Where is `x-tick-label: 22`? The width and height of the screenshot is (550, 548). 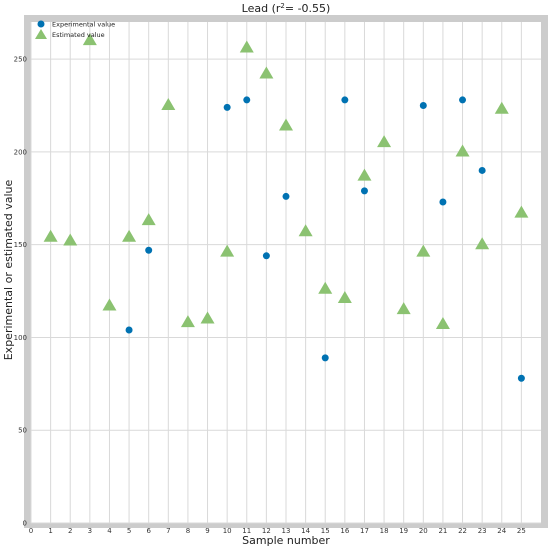
x-tick-label: 22 is located at coordinates (462, 531).